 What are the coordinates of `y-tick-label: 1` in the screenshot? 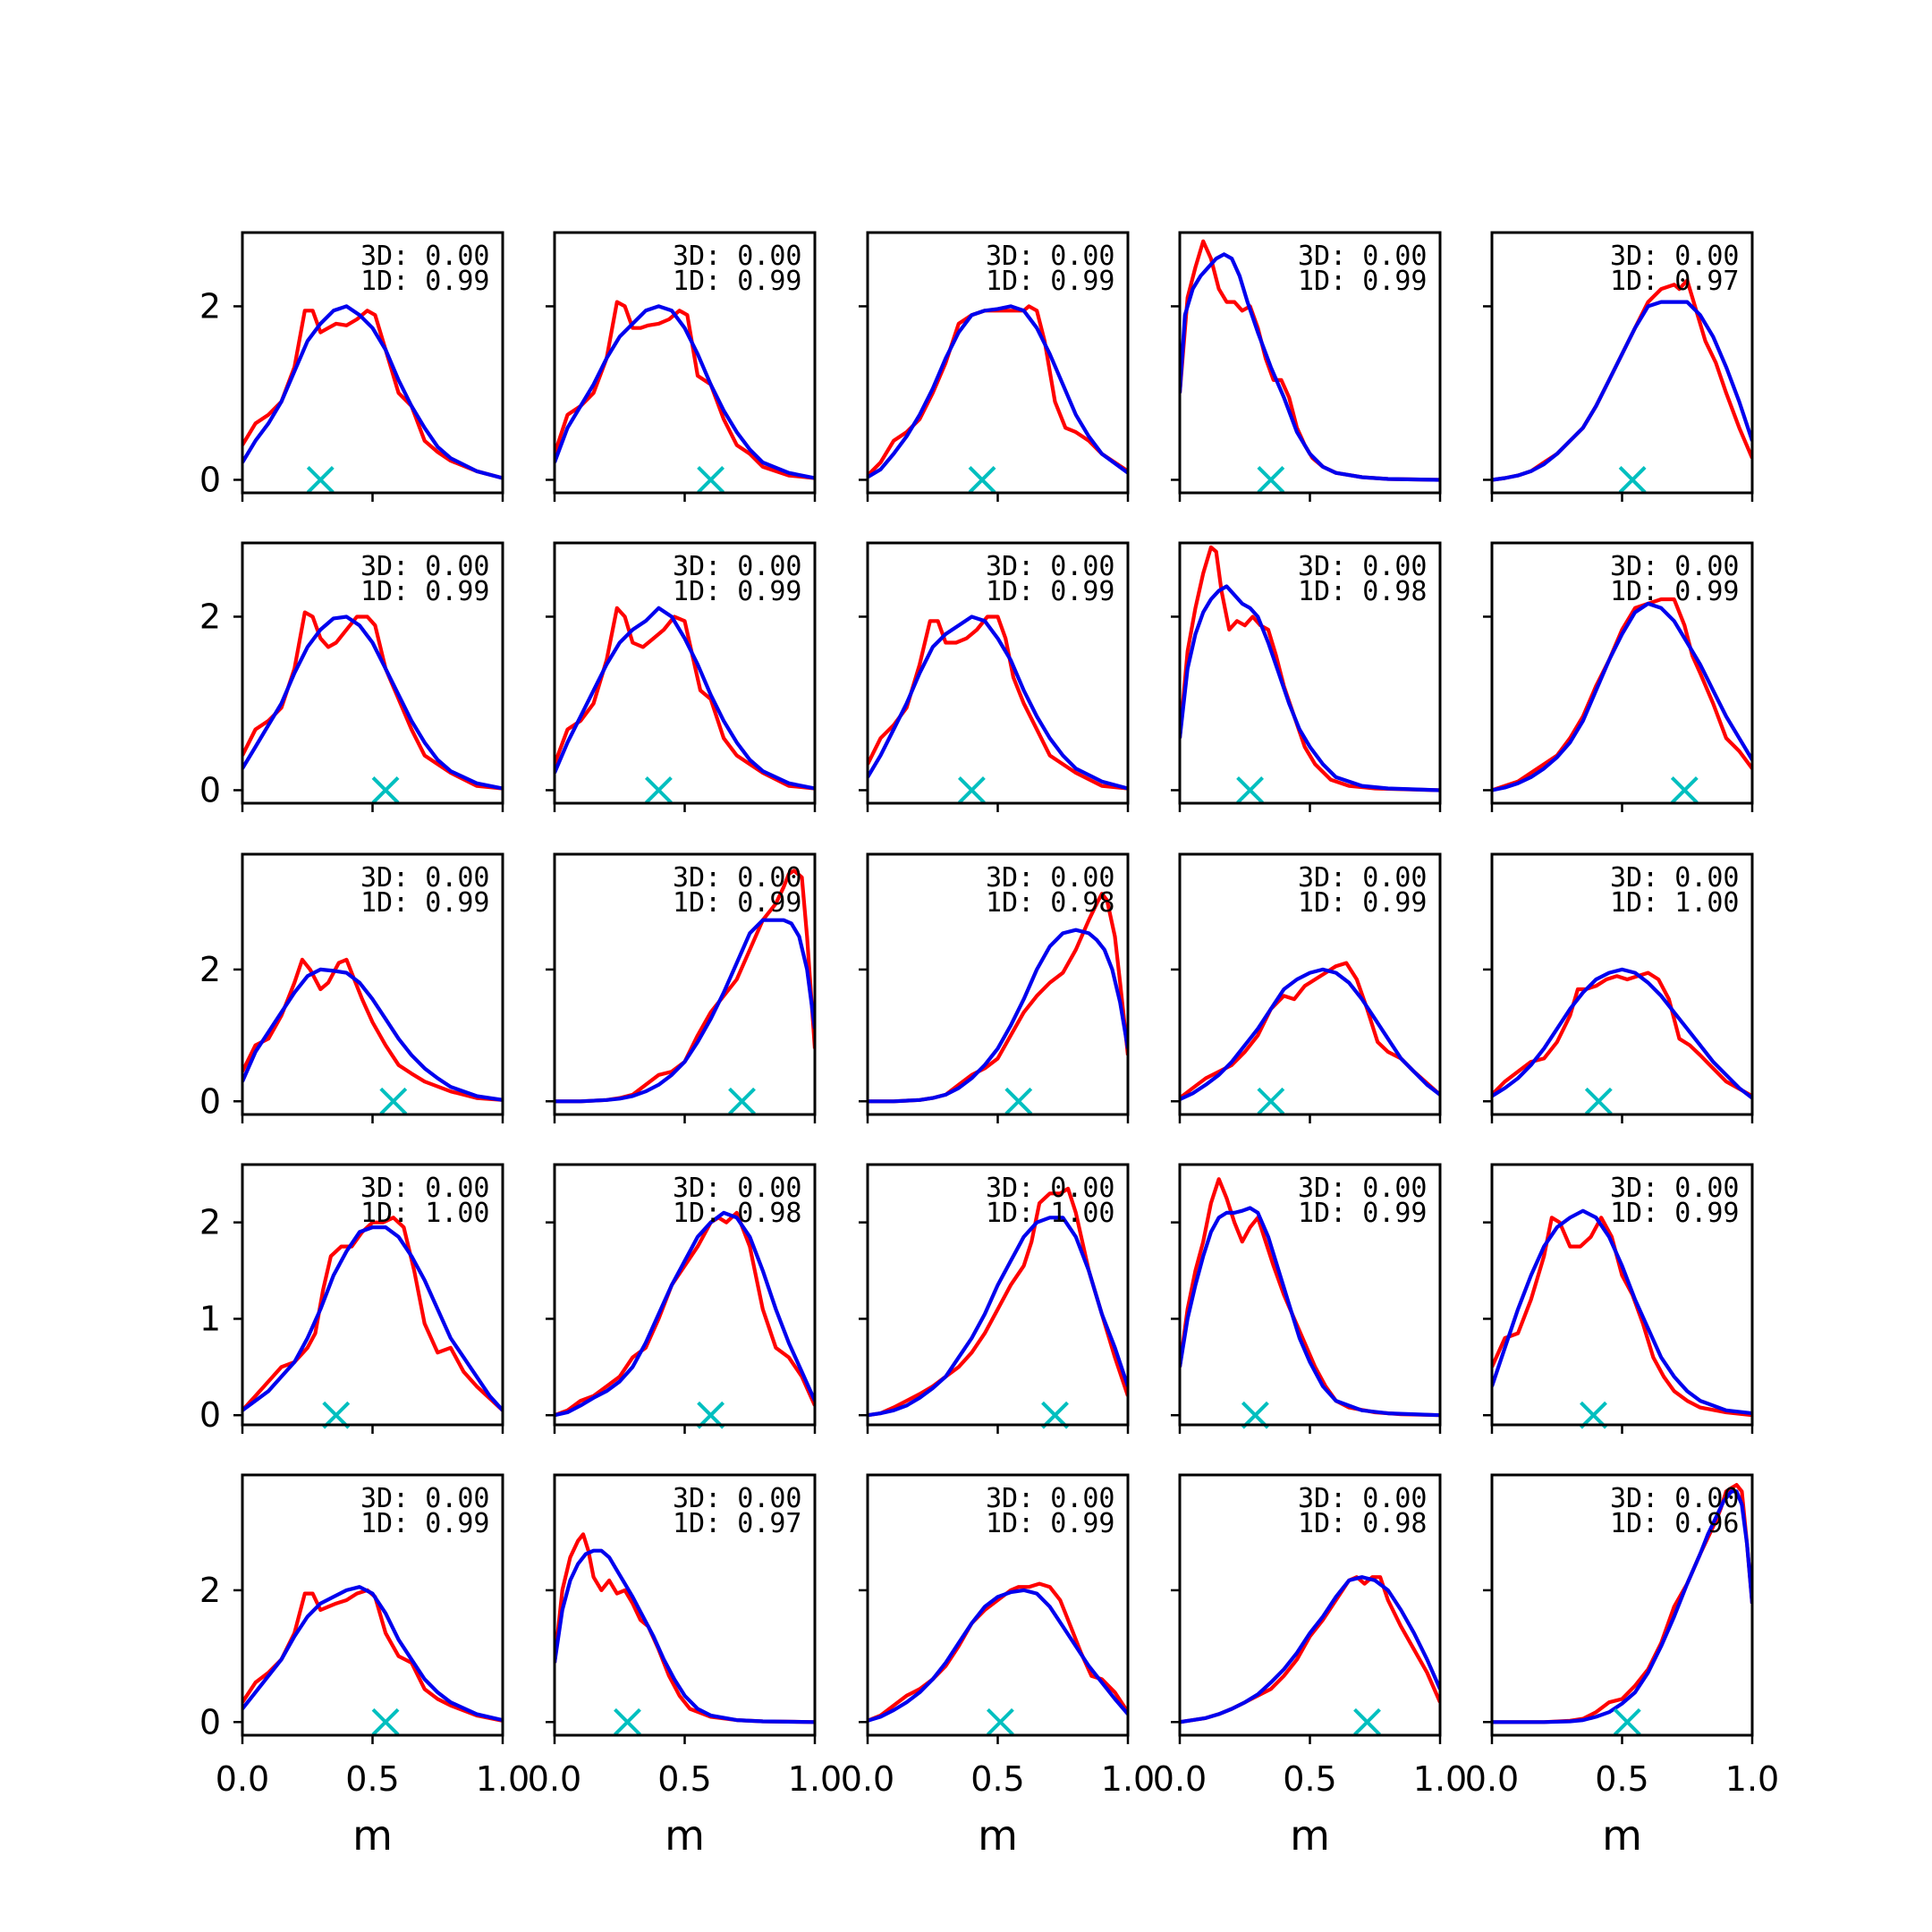 It's located at (210, 1318).